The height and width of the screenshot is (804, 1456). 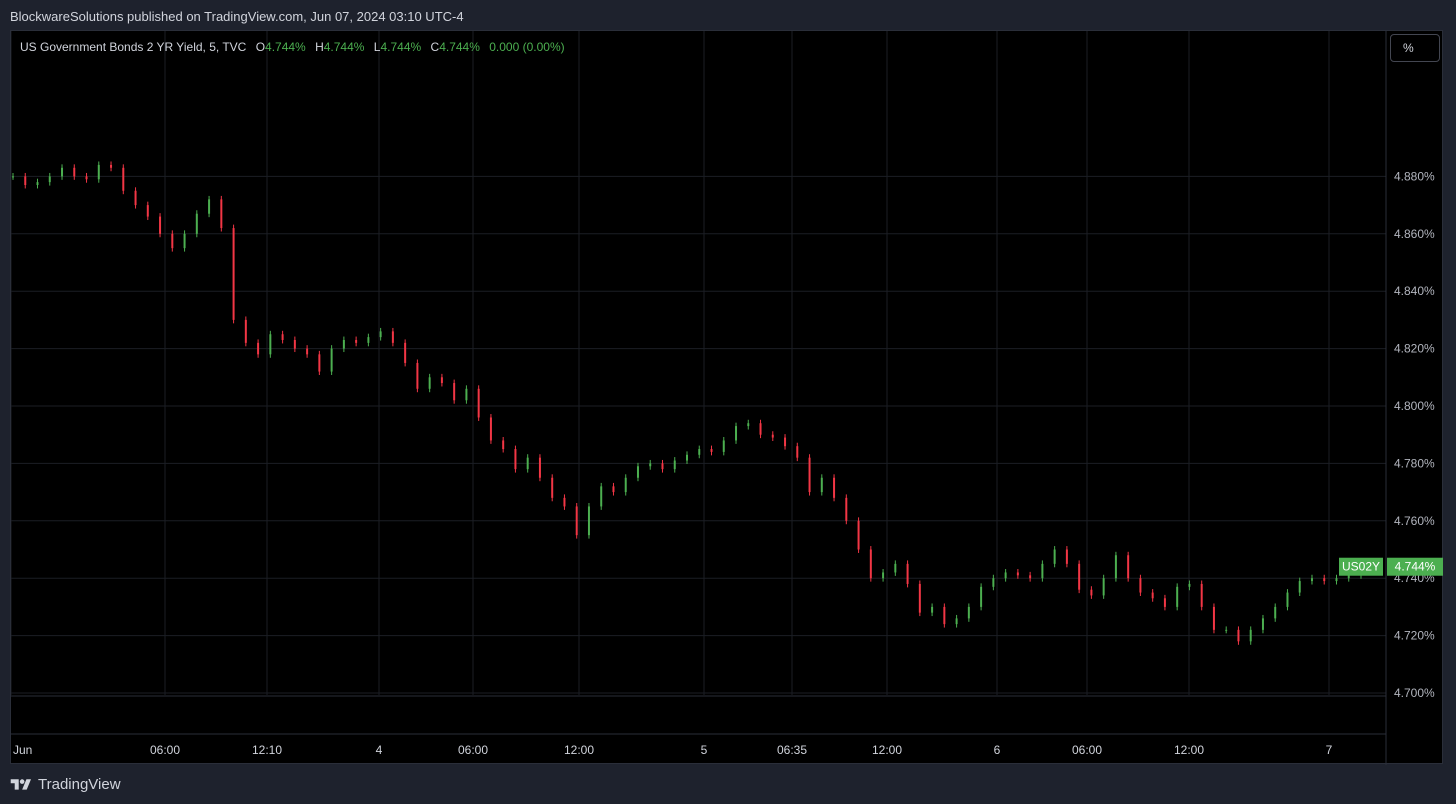 What do you see at coordinates (260, 47) in the screenshot?
I see `legend-open-label: O` at bounding box center [260, 47].